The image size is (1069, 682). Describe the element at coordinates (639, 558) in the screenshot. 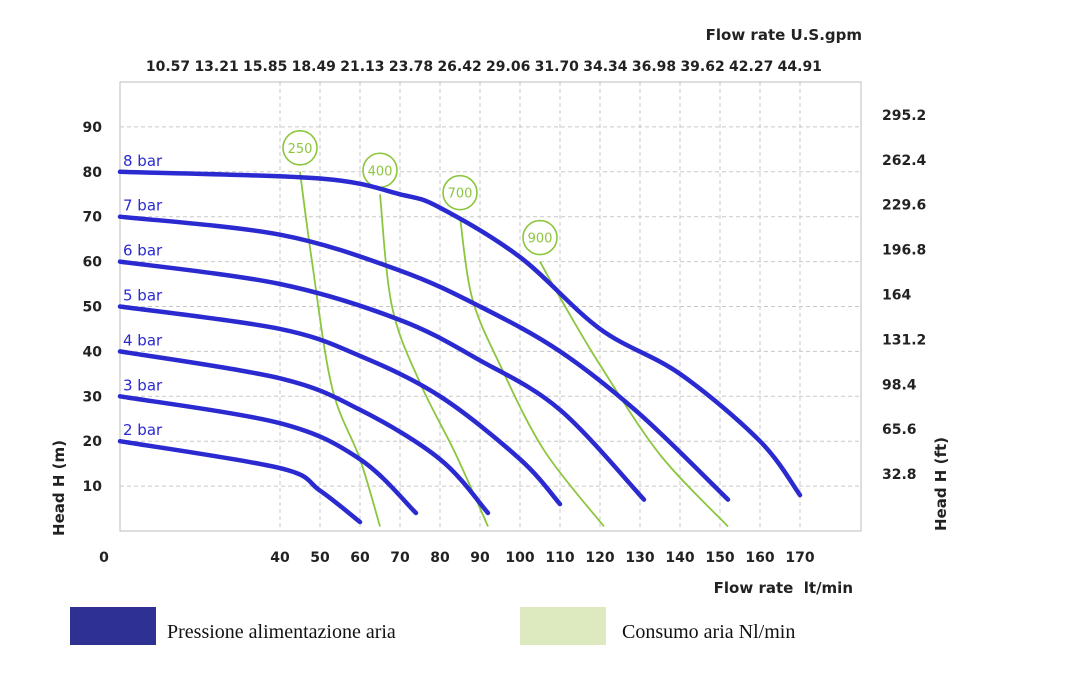

I see `x-bottom-tick-label: 130` at that location.